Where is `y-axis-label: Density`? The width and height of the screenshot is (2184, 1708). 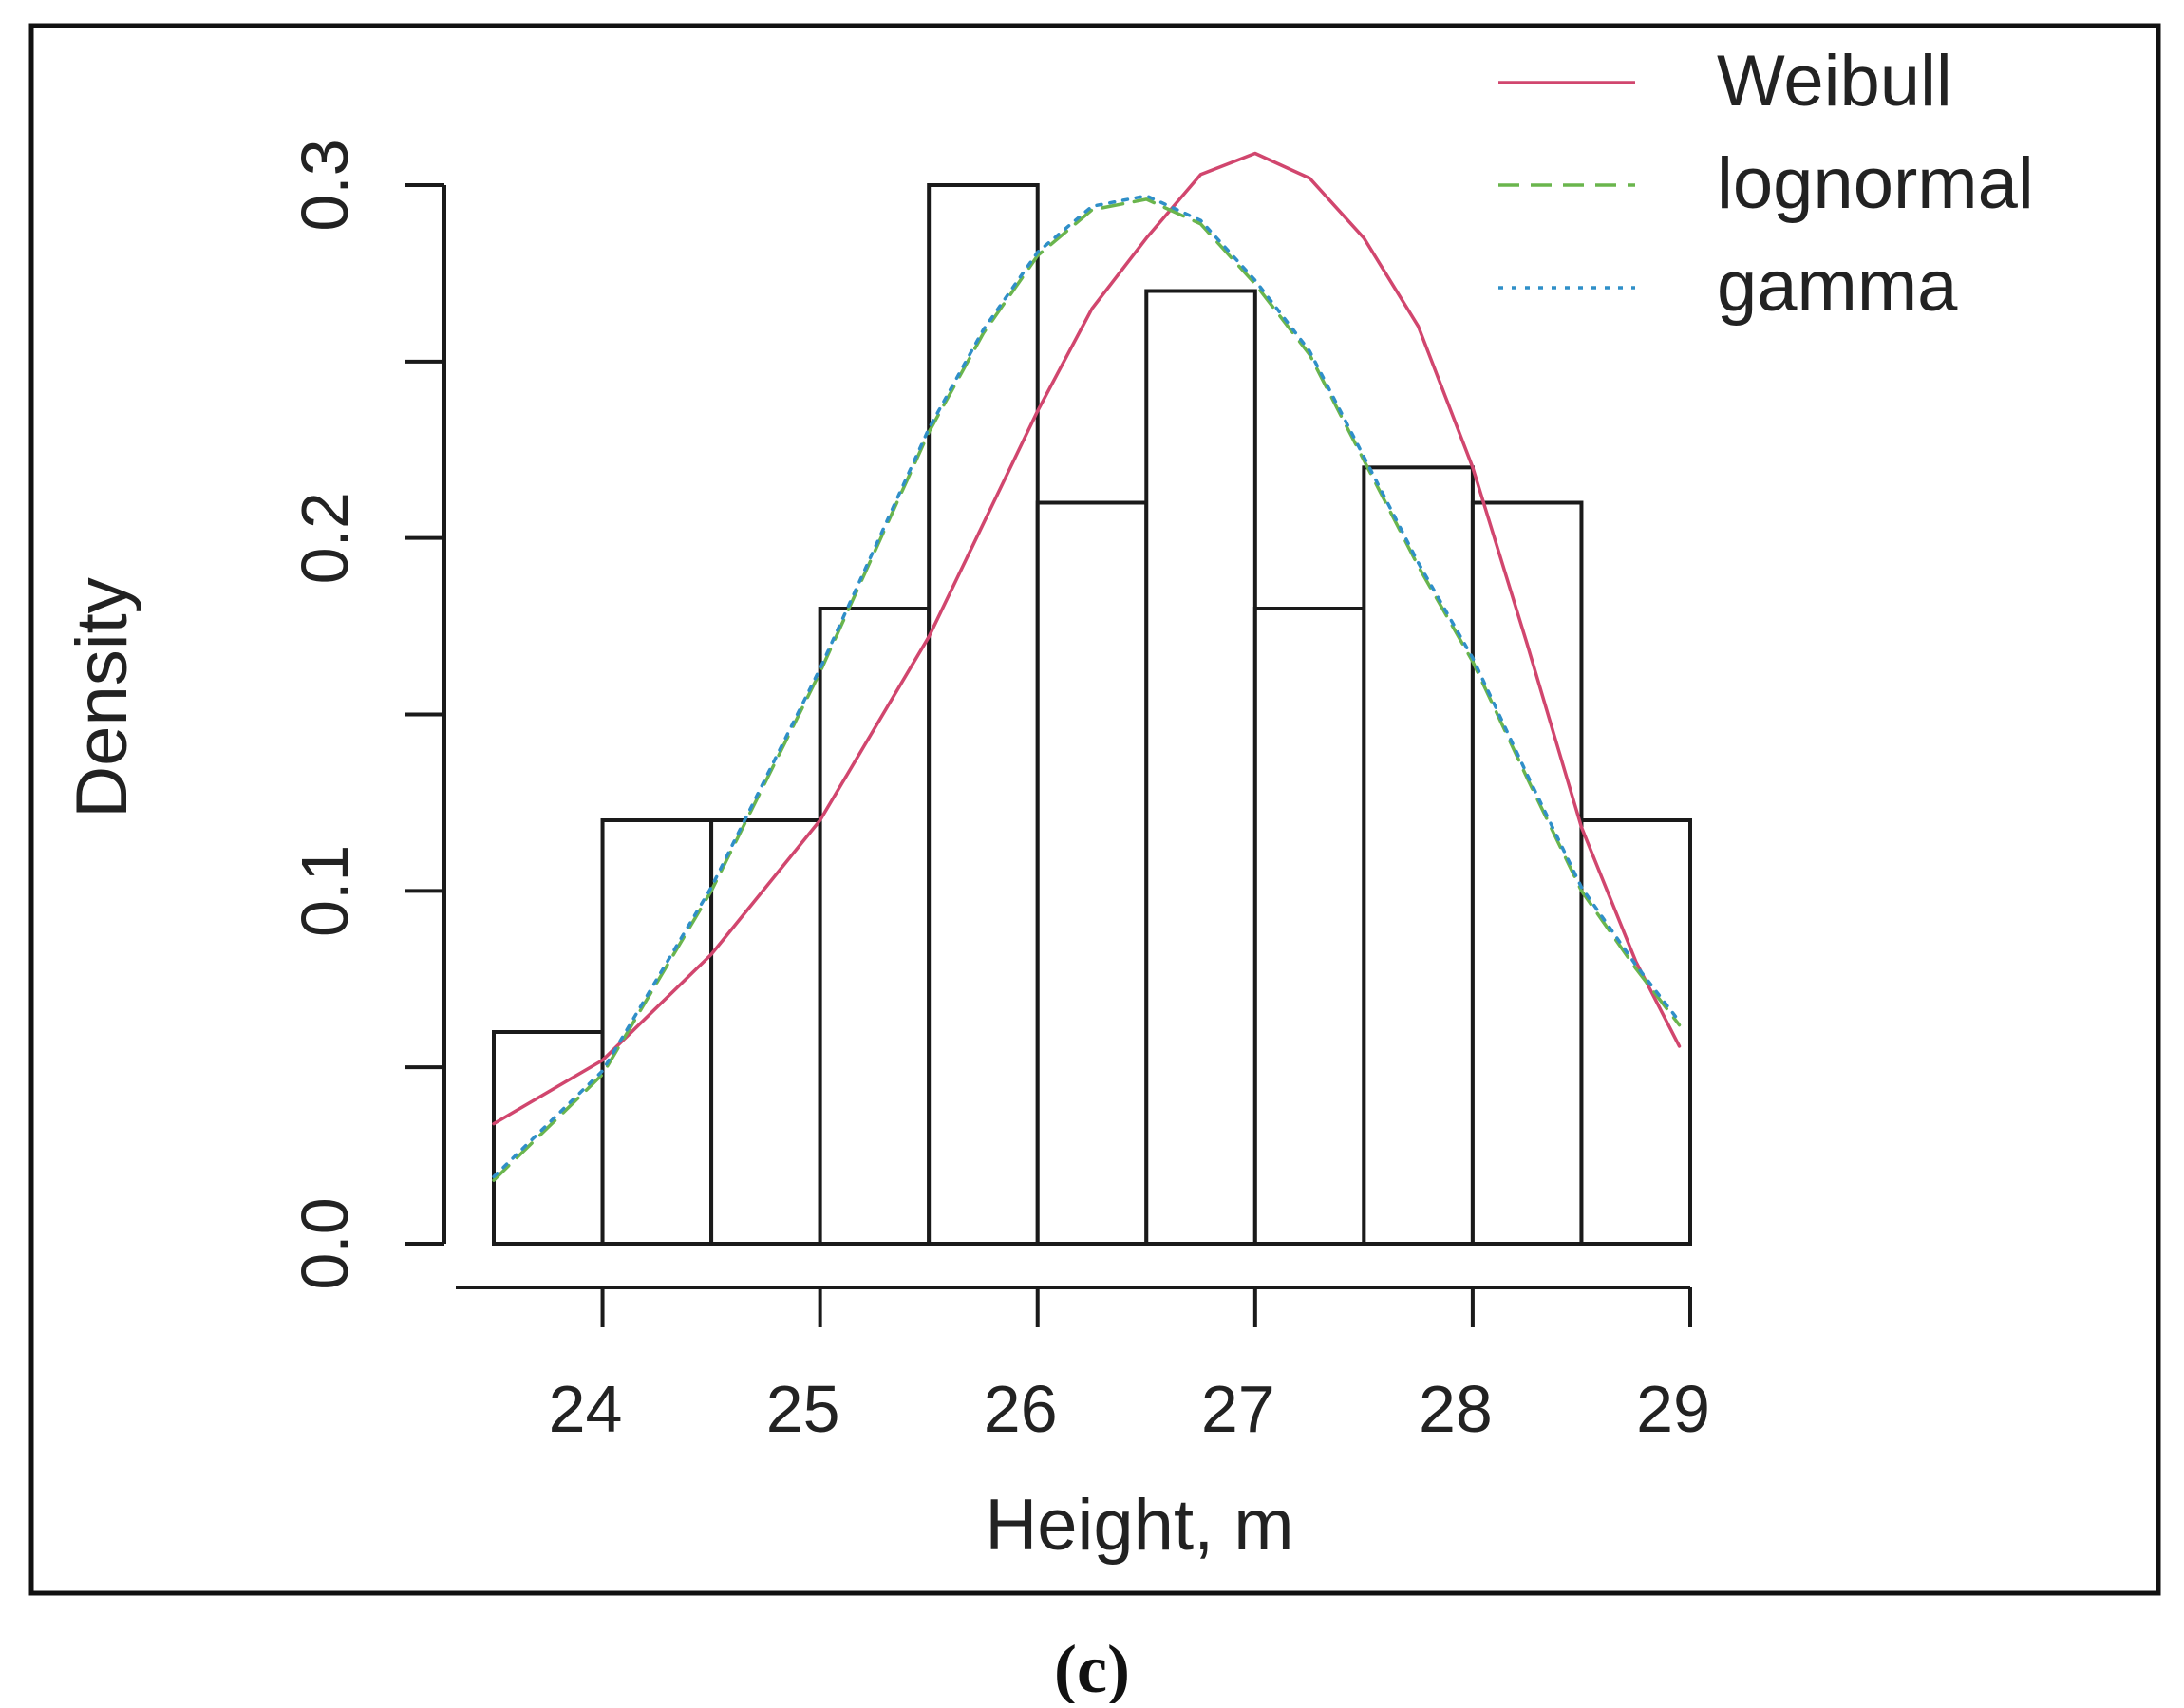 y-axis-label: Density is located at coordinates (102, 697).